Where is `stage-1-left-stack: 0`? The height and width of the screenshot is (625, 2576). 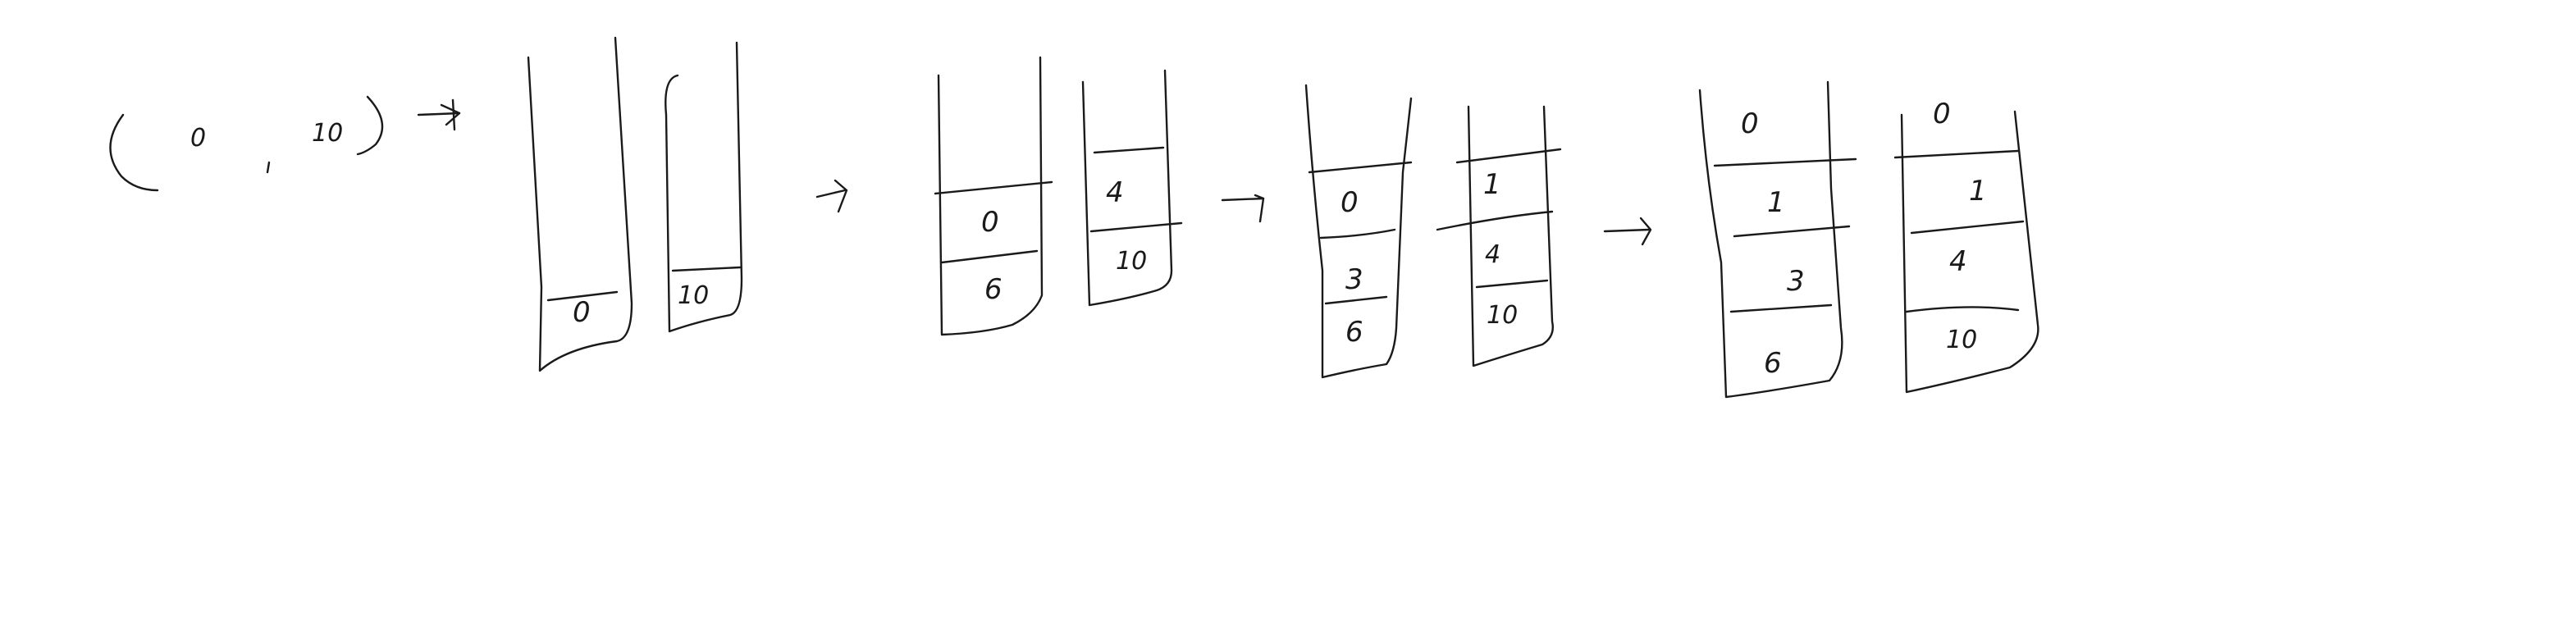
stage-1-left-stack: 0 is located at coordinates (580, 204).